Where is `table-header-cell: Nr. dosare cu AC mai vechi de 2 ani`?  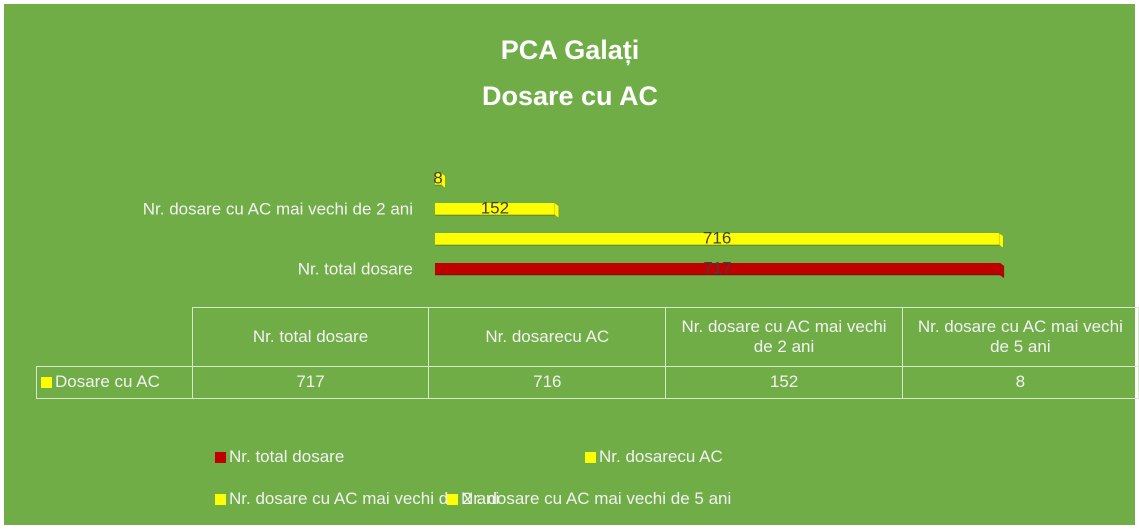 table-header-cell: Nr. dosare cu AC mai vechi de 2 ani is located at coordinates (784, 337).